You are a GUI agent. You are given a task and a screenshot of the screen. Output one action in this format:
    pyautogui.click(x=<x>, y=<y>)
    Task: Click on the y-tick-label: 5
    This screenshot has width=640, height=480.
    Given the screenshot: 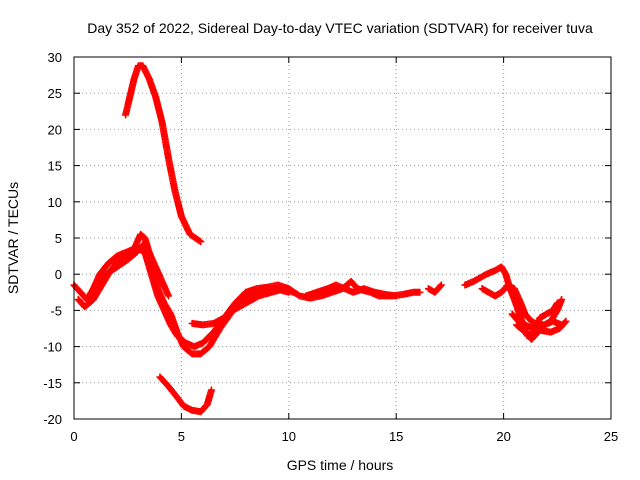 What is the action you would take?
    pyautogui.click(x=58, y=238)
    